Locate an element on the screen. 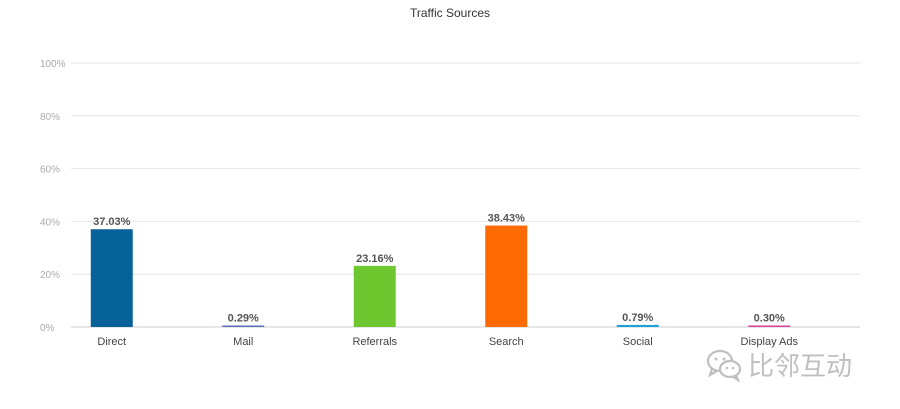 The height and width of the screenshot is (409, 900). y-tick-label: 100% is located at coordinates (53, 64).